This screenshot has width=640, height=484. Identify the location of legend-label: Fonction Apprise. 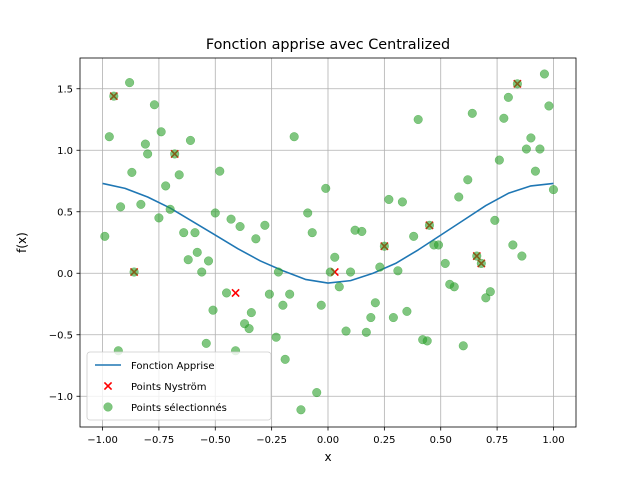
(172, 366).